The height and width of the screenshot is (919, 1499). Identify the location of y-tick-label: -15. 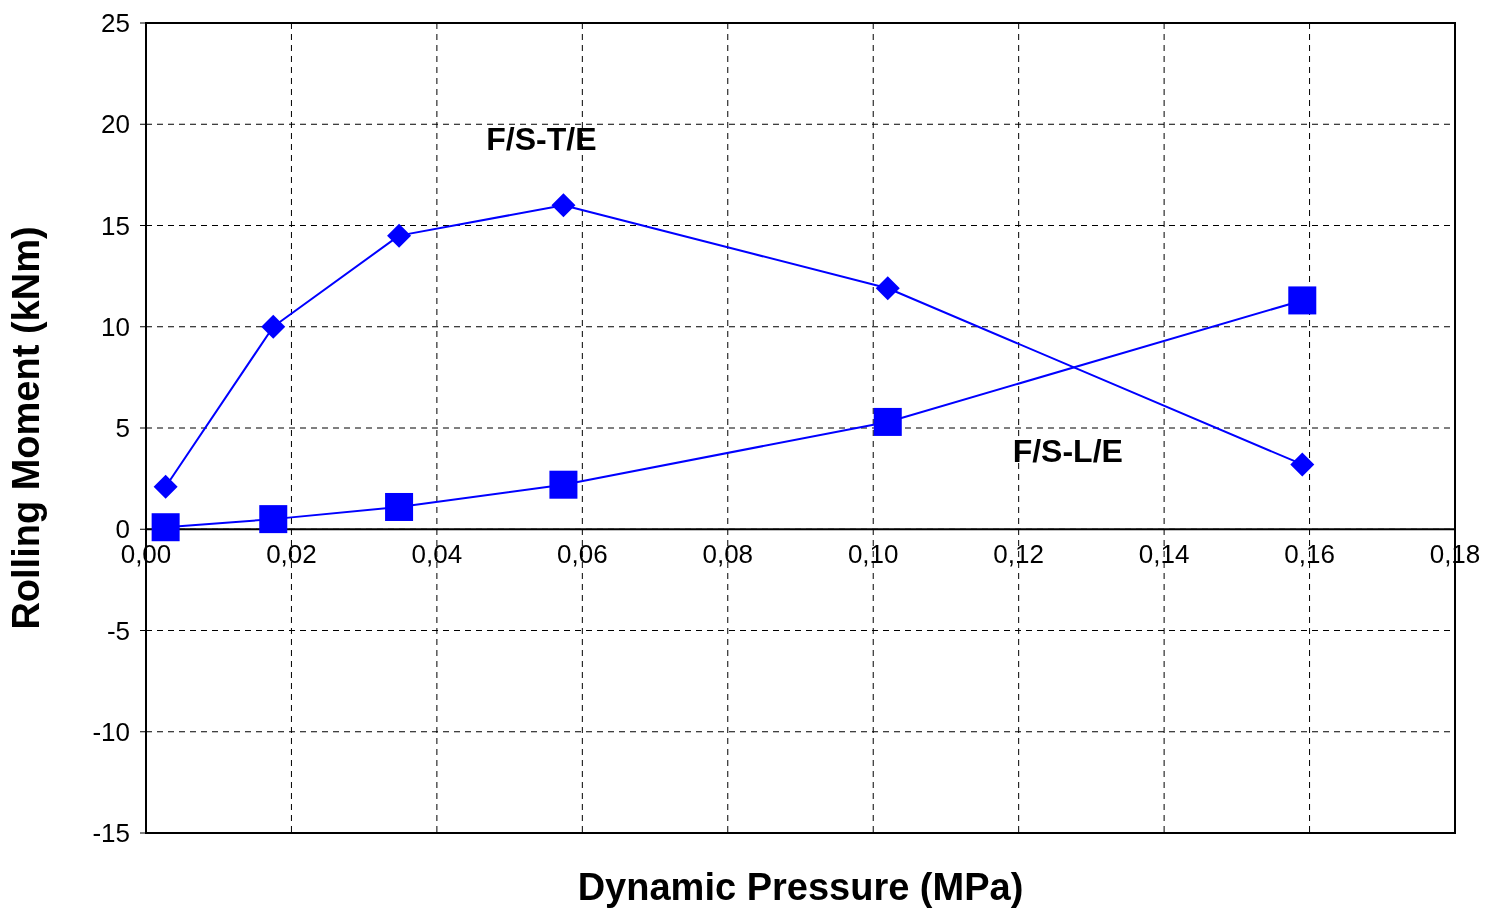
(111, 833).